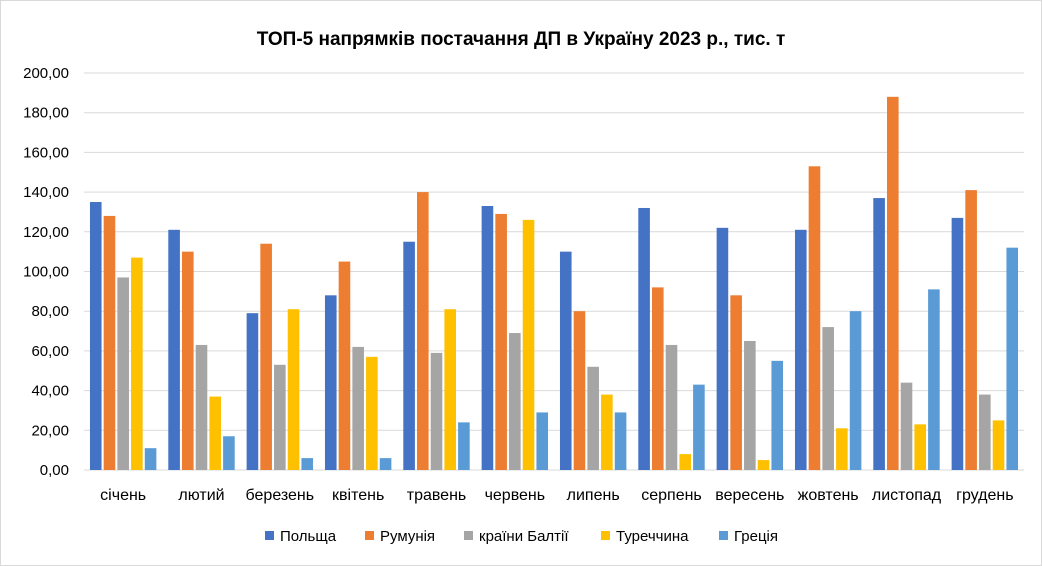  I want to click on y-tick-label: 60,00, so click(50, 351).